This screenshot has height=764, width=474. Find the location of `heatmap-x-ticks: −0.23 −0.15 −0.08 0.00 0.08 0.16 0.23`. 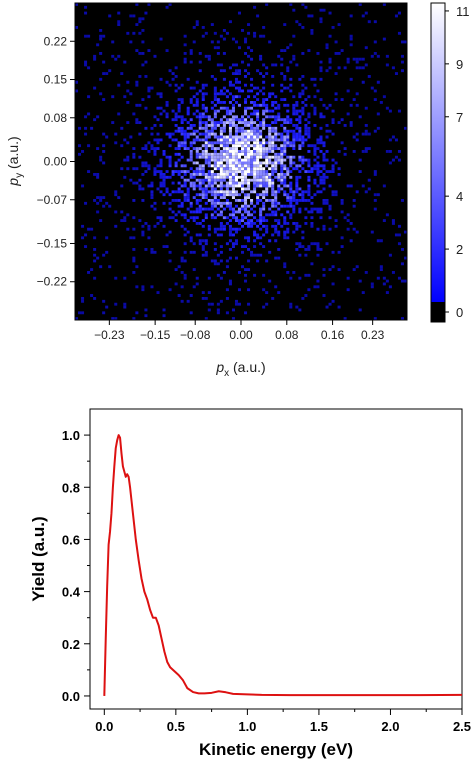

heatmap-x-ticks: −0.23 −0.15 −0.08 0.00 0.08 0.16 0.23 is located at coordinates (239, 331).